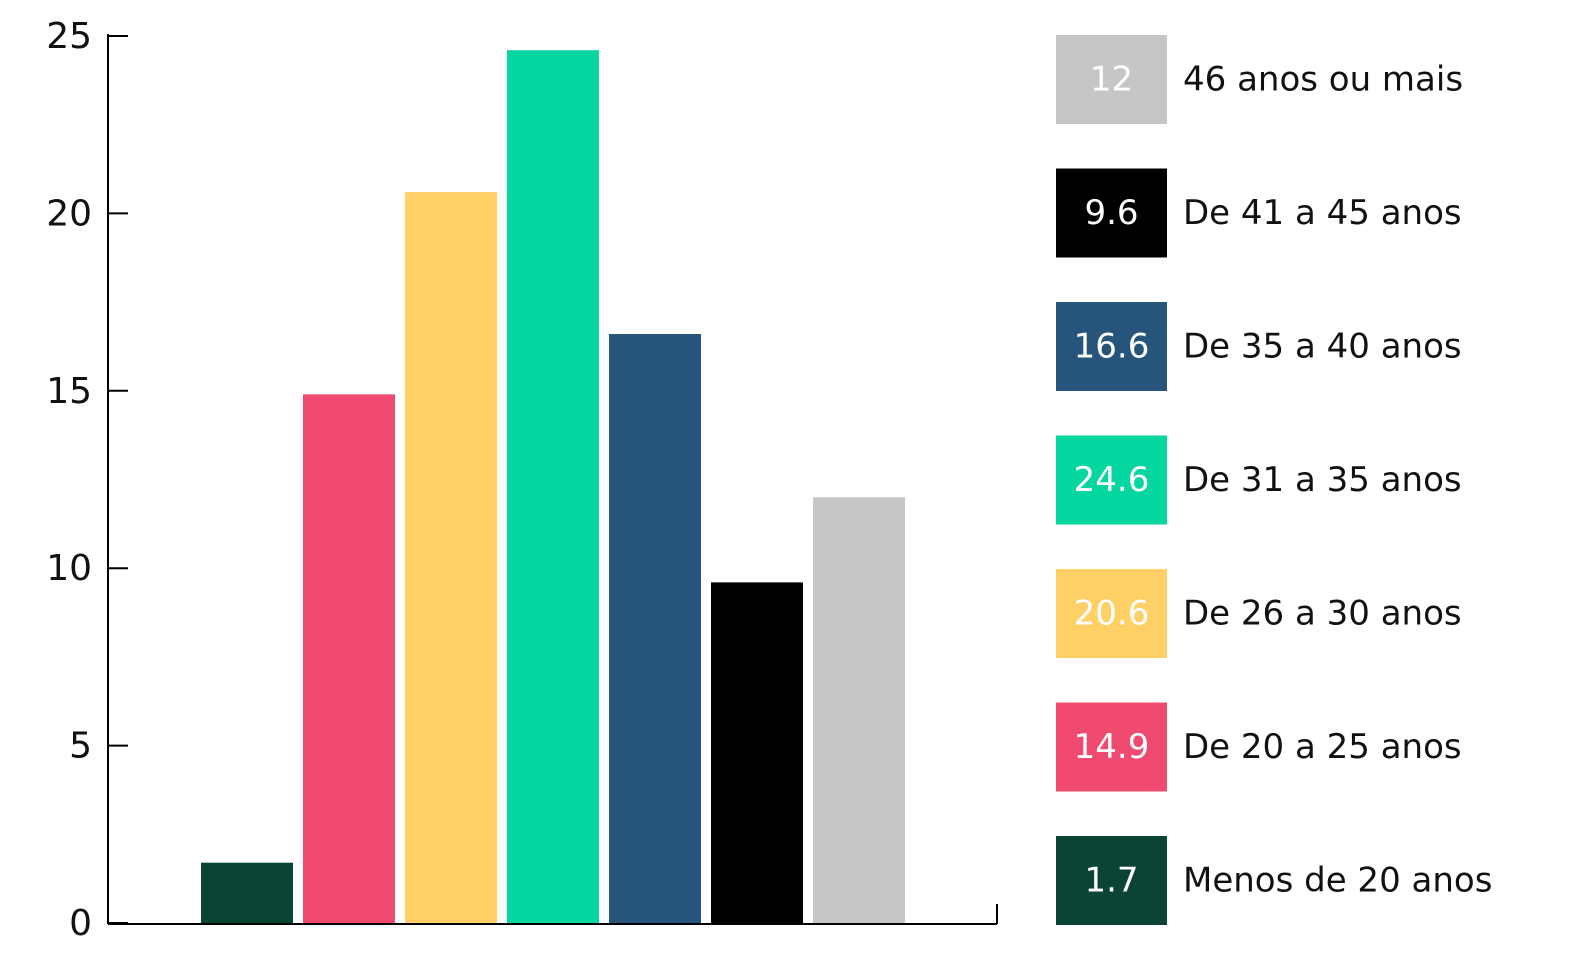 The height and width of the screenshot is (956, 1584). Describe the element at coordinates (1322, 213) in the screenshot. I see `legend-label: De 41 a 45 anos` at that location.